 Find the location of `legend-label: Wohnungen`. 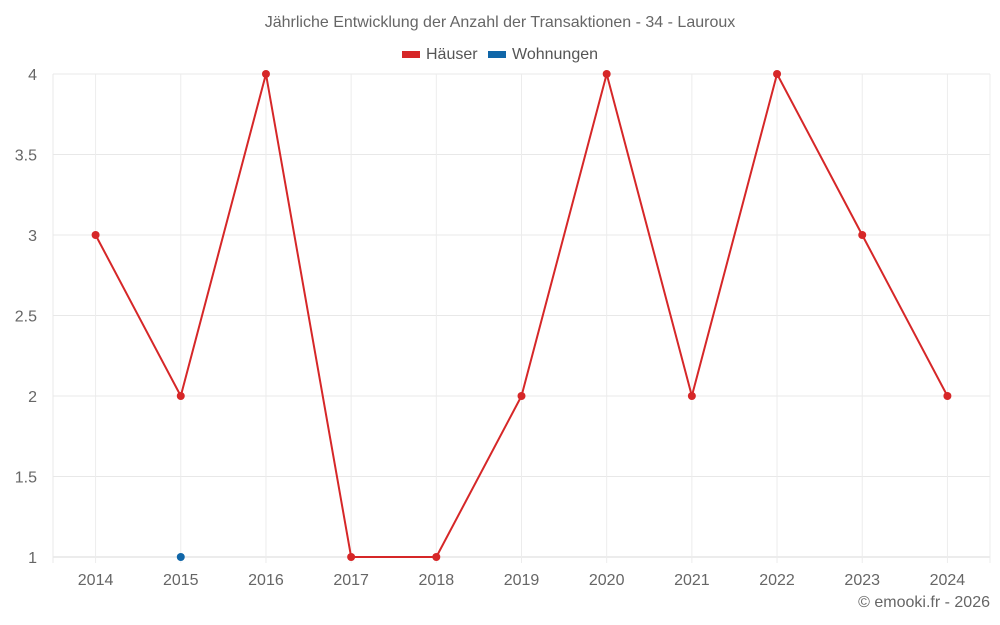

legend-label: Wohnungen is located at coordinates (555, 54).